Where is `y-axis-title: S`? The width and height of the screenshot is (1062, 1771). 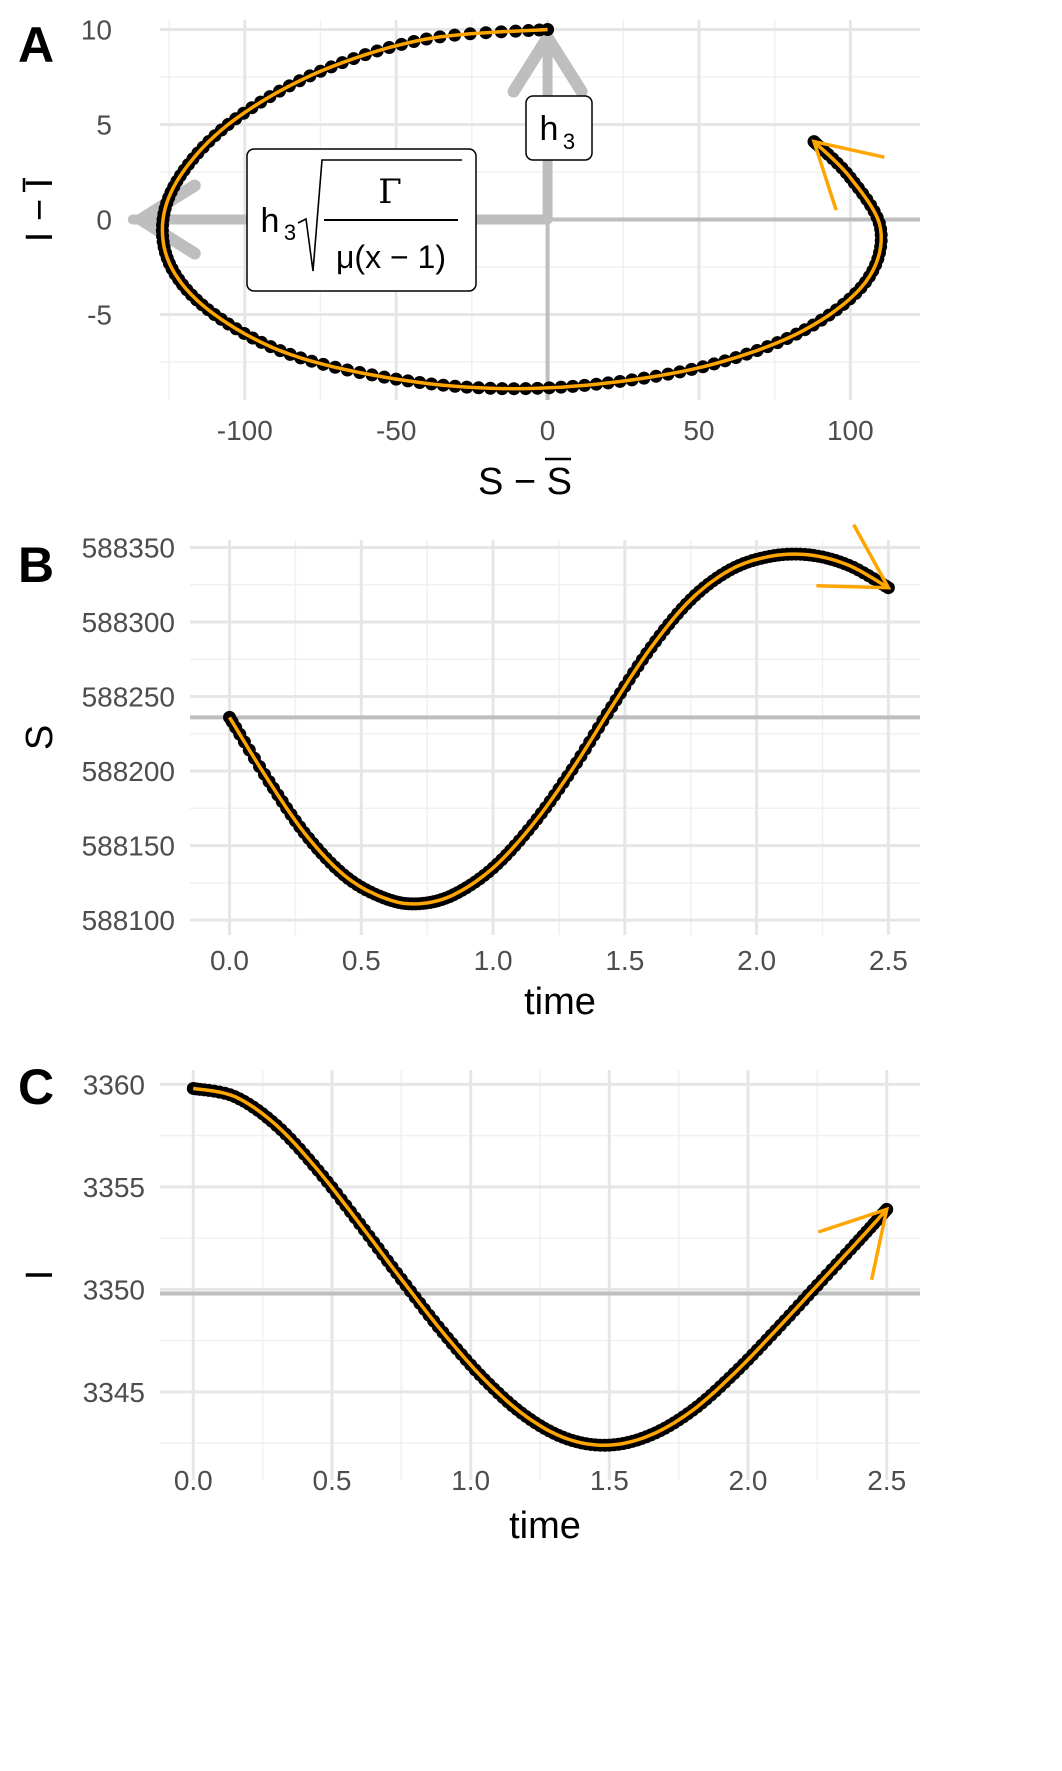 y-axis-title: S is located at coordinates (40, 737).